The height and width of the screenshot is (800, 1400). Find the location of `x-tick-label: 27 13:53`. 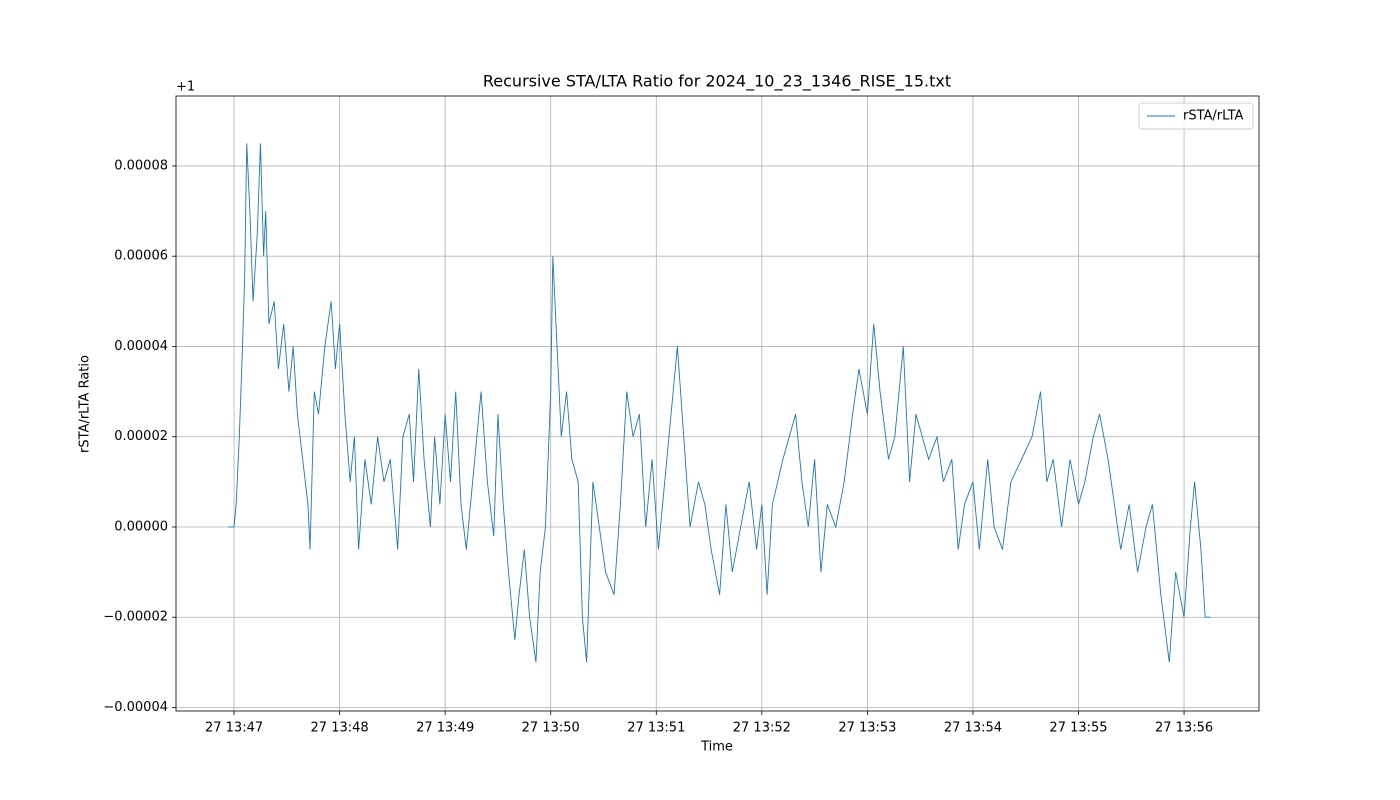

x-tick-label: 27 13:53 is located at coordinates (867, 728).